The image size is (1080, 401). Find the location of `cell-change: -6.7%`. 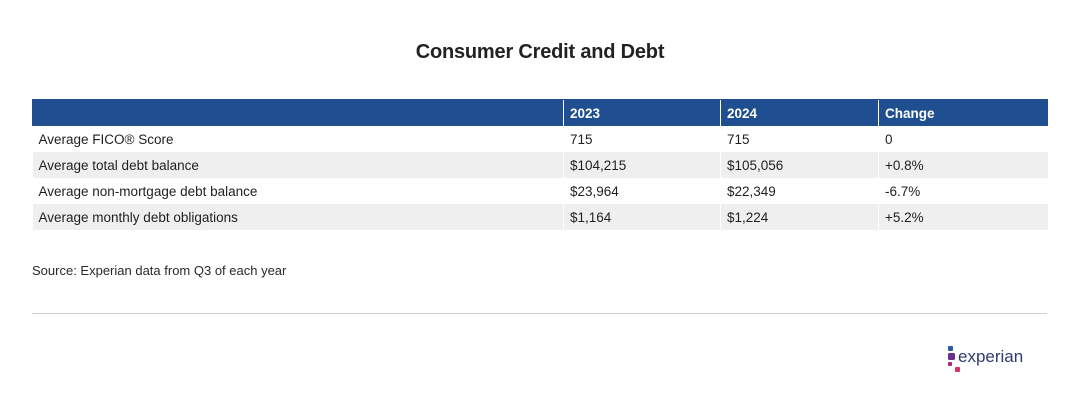

cell-change: -6.7% is located at coordinates (963, 191).